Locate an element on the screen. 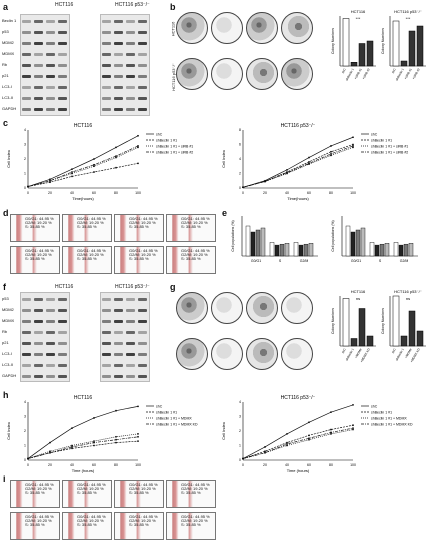 The height and width of the screenshot is (550, 429). blot-f-right is located at coordinates (125, 337).